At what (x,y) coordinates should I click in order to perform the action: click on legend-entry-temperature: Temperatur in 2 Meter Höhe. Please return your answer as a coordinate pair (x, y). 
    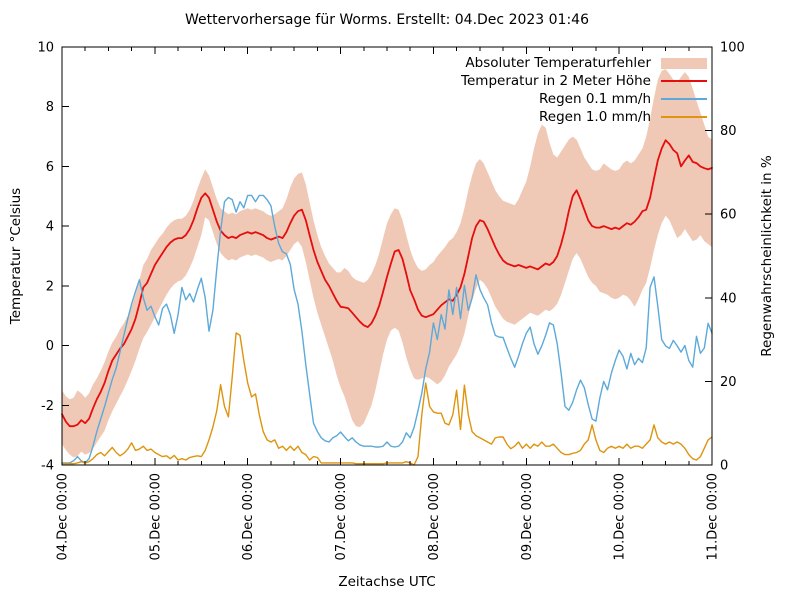
    Looking at the image, I should click on (584, 81).